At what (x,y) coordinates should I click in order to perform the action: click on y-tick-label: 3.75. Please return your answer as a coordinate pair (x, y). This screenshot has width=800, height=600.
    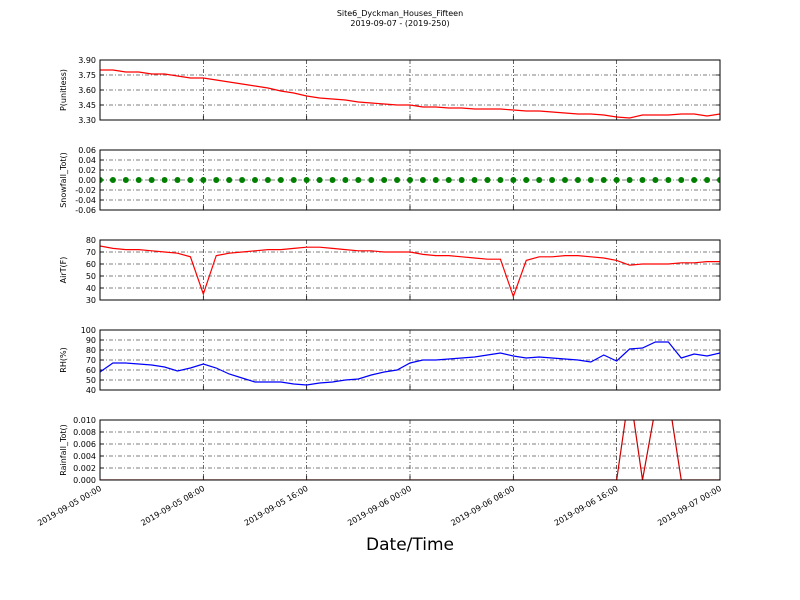
    Looking at the image, I should click on (87, 75).